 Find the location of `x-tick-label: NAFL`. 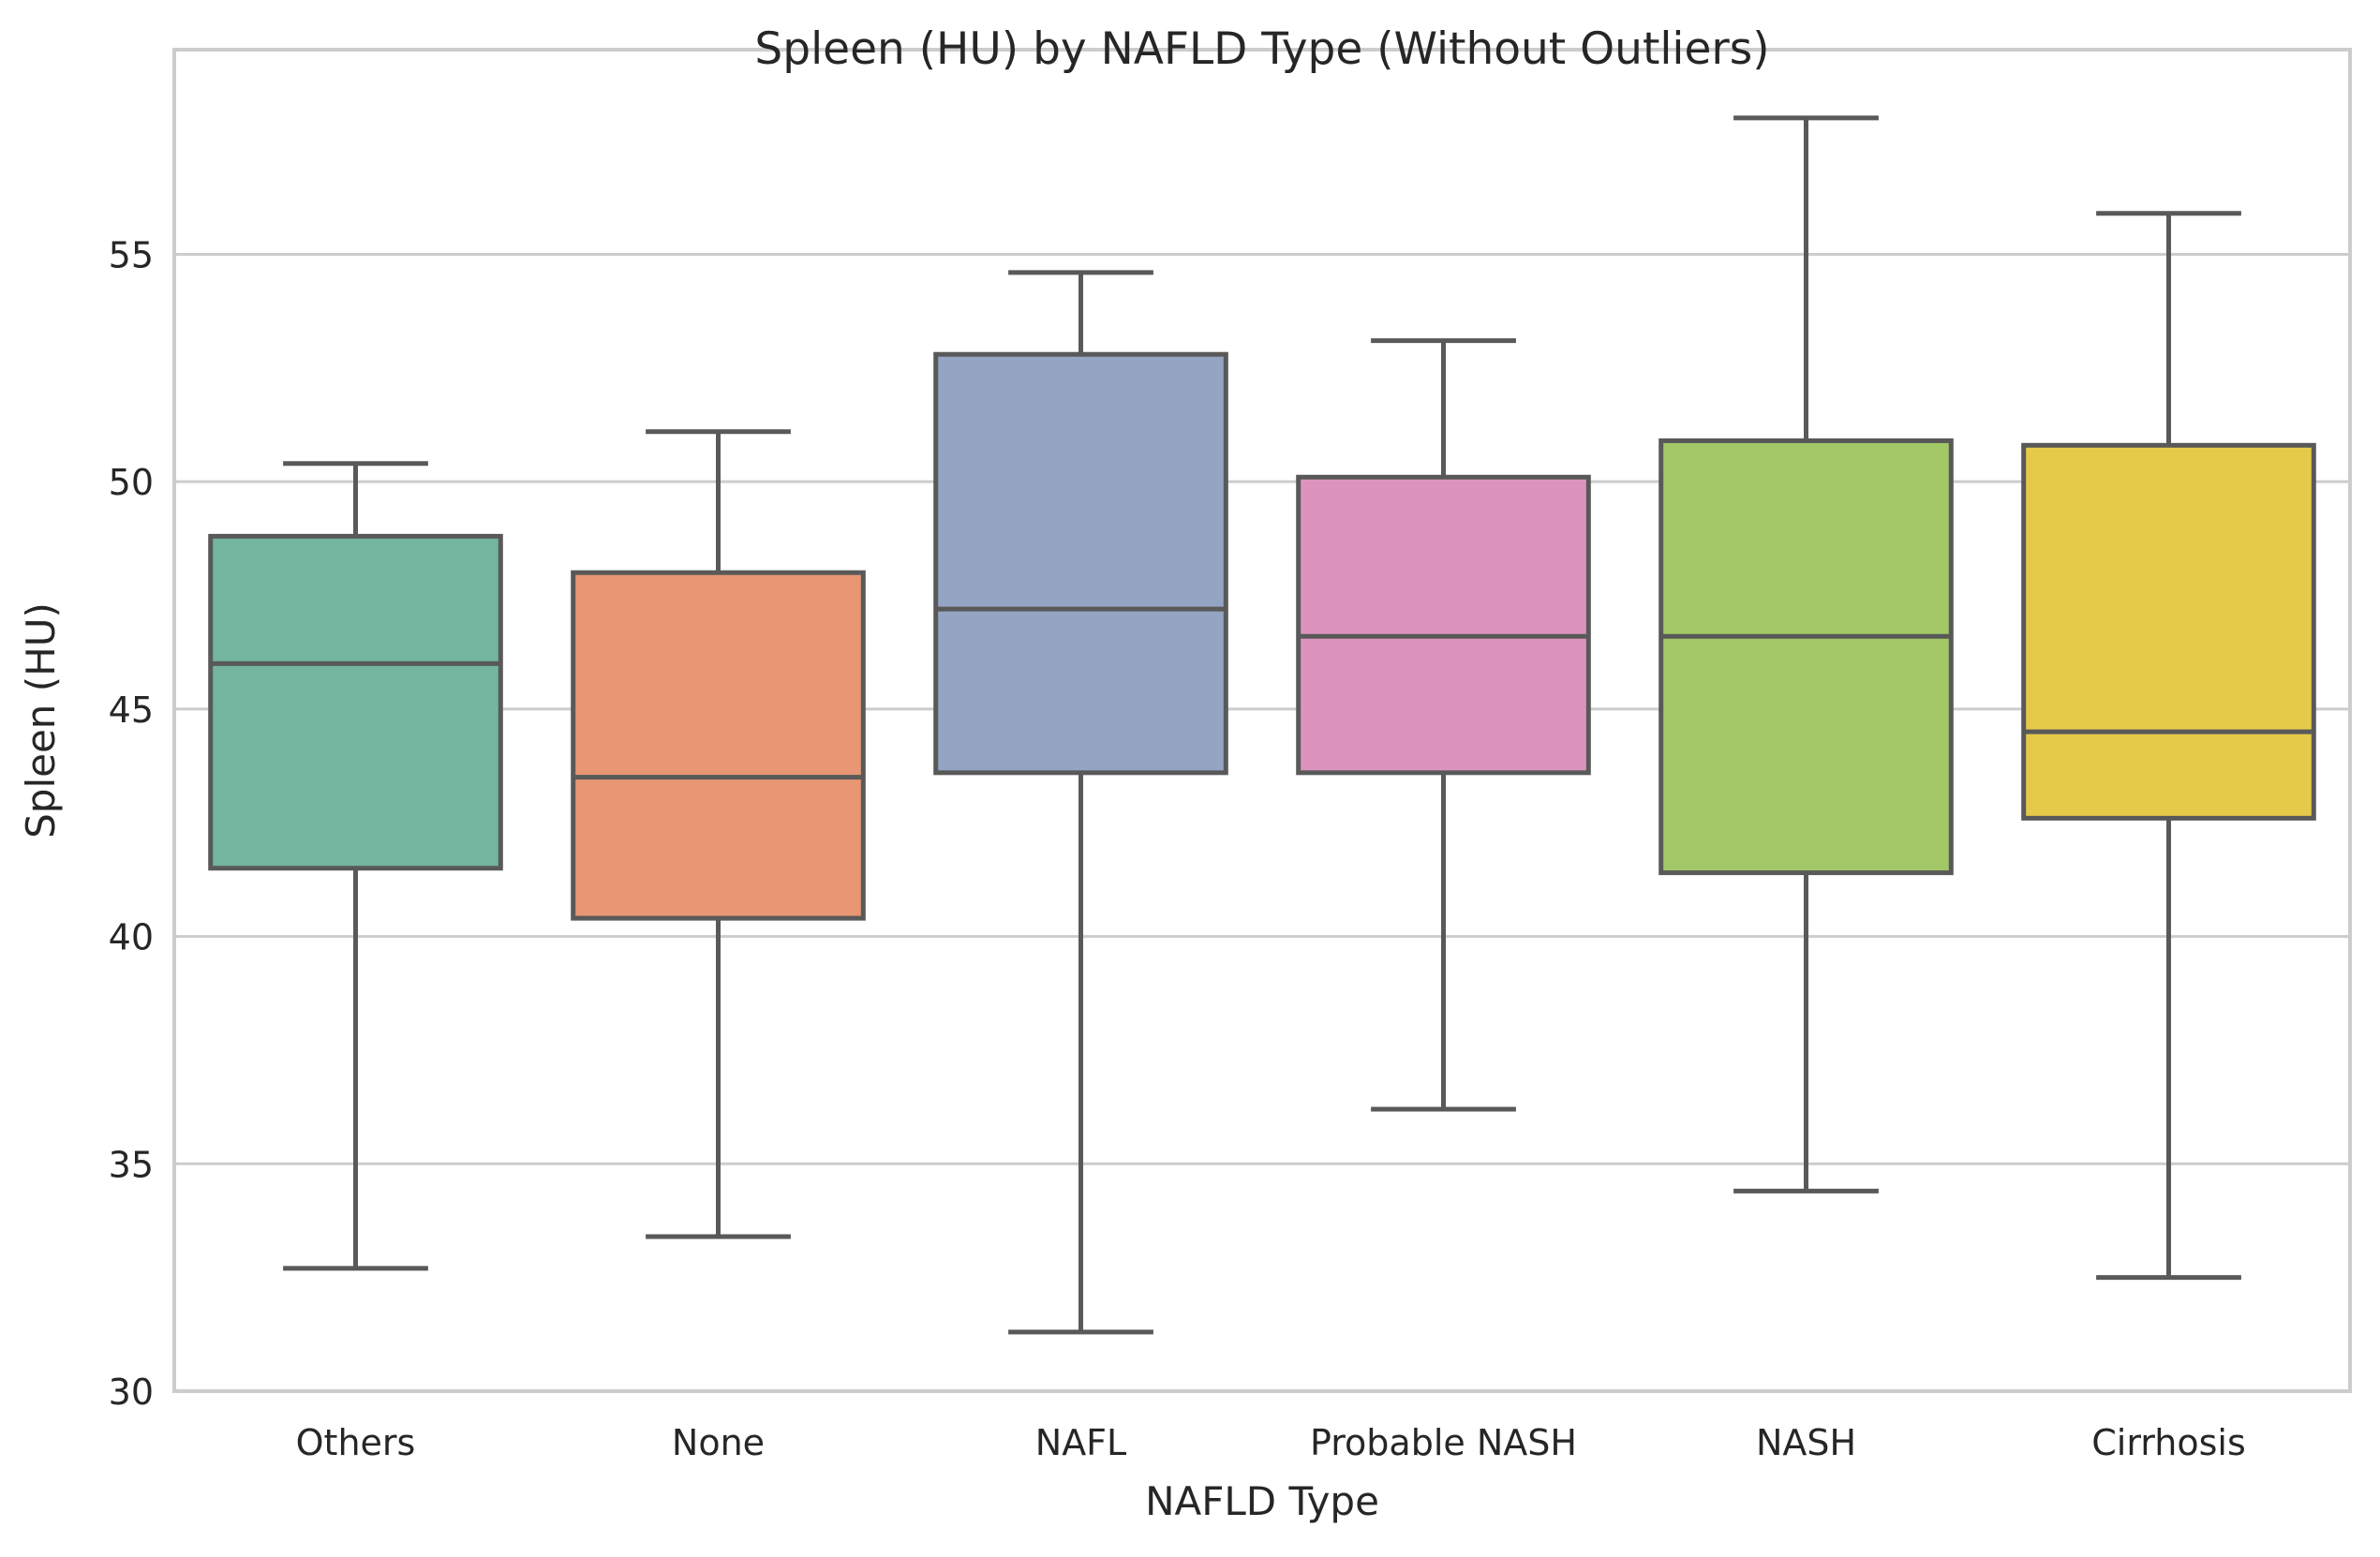

x-tick-label: NAFL is located at coordinates (1080, 1442).